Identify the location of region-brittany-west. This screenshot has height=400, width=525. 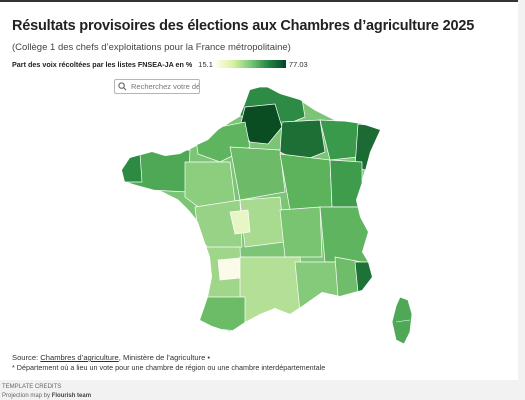
(129, 168).